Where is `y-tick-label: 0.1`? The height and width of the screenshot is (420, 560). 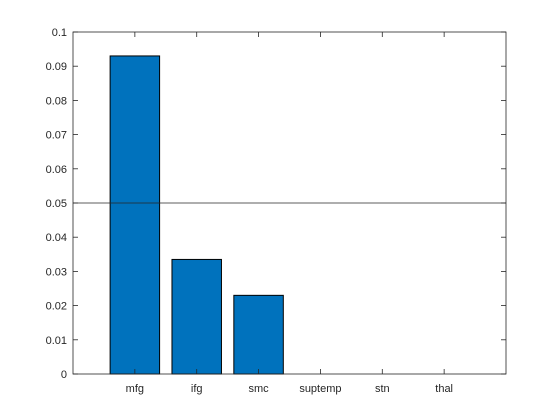 y-tick-label: 0.1 is located at coordinates (59, 33).